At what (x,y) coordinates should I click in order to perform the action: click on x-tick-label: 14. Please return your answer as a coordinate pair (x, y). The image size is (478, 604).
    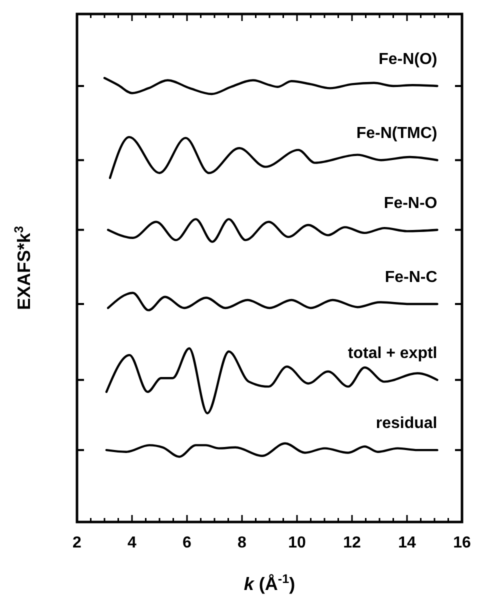
    Looking at the image, I should click on (407, 543).